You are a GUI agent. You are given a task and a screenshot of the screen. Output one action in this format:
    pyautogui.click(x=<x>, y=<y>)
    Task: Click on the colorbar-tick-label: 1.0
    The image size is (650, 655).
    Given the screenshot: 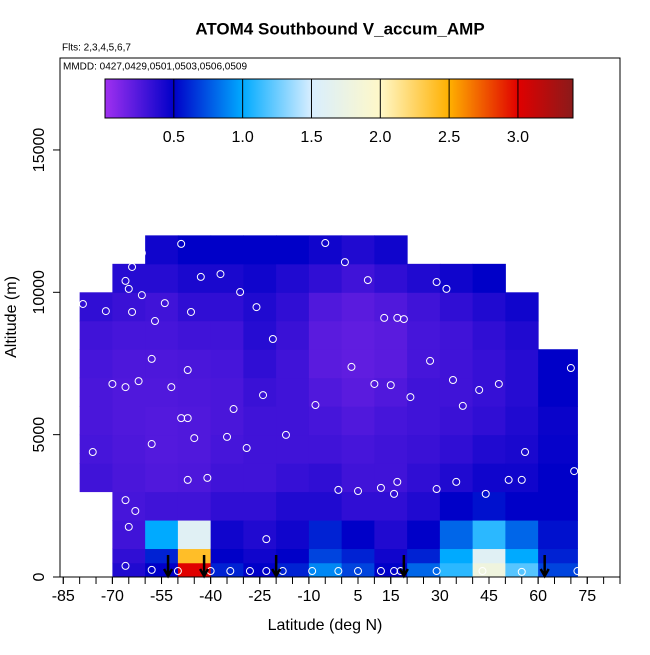 What is the action you would take?
    pyautogui.click(x=243, y=137)
    